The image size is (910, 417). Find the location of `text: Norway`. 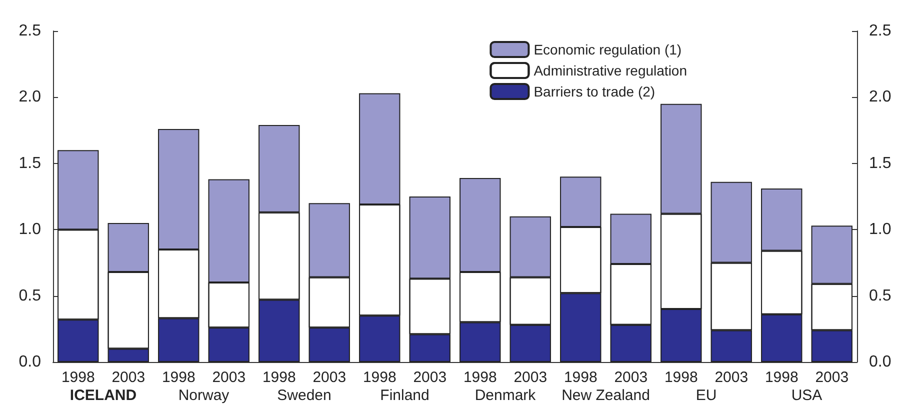

text: Norway is located at coordinates (204, 395).